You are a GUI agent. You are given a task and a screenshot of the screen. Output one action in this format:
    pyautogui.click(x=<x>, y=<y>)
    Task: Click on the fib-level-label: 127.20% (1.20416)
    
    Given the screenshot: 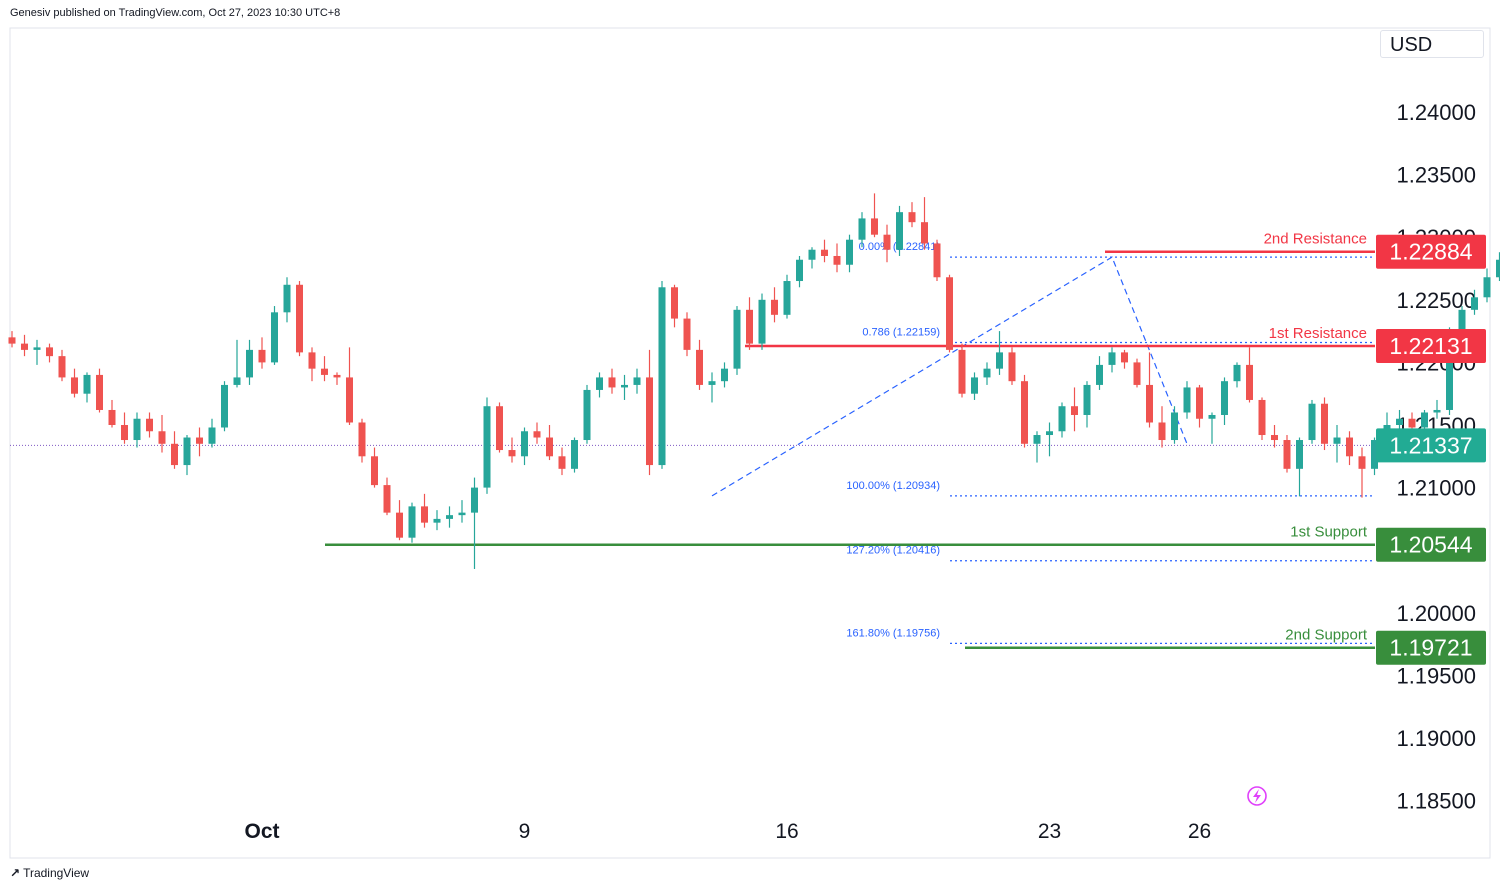 What is the action you would take?
    pyautogui.click(x=893, y=551)
    